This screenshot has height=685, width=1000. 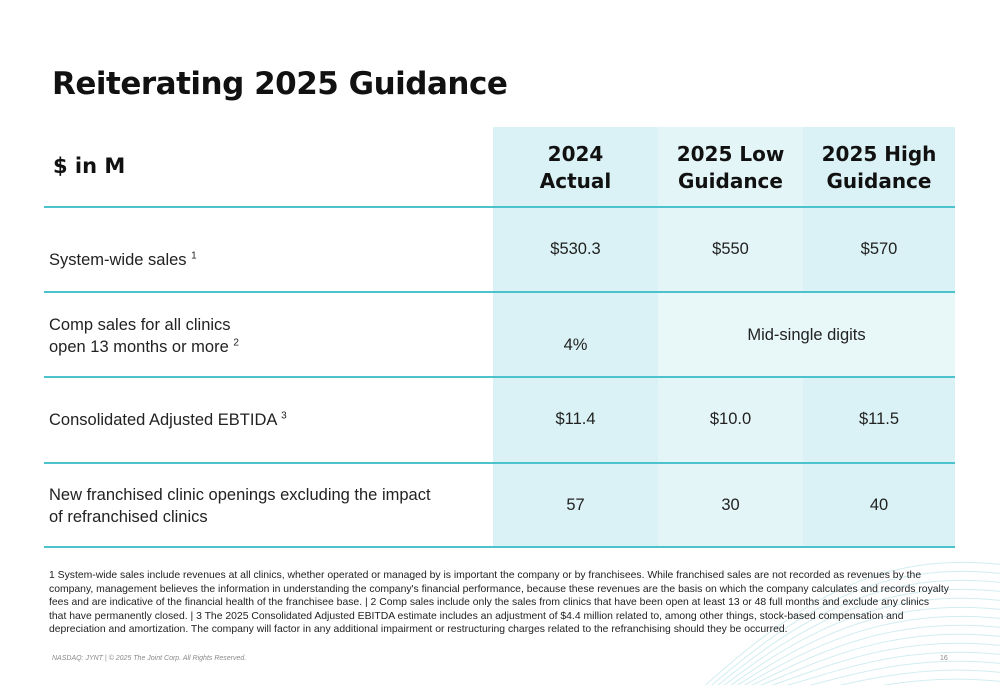 What do you see at coordinates (730, 168) in the screenshot?
I see `column-header-2025-low: 2025 Low Guidance` at bounding box center [730, 168].